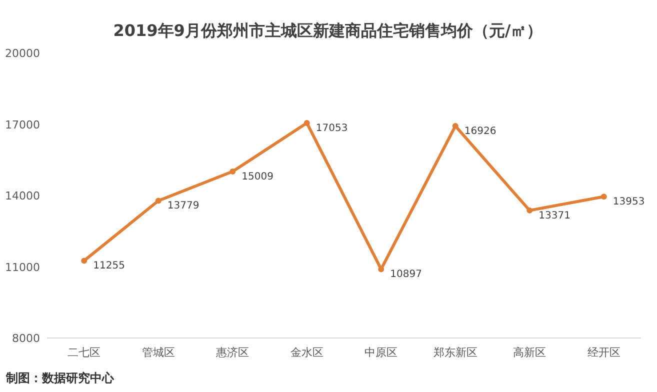 This screenshot has width=657, height=392. Describe the element at coordinates (381, 352) in the screenshot. I see `x-tick-label: 中原区` at that location.